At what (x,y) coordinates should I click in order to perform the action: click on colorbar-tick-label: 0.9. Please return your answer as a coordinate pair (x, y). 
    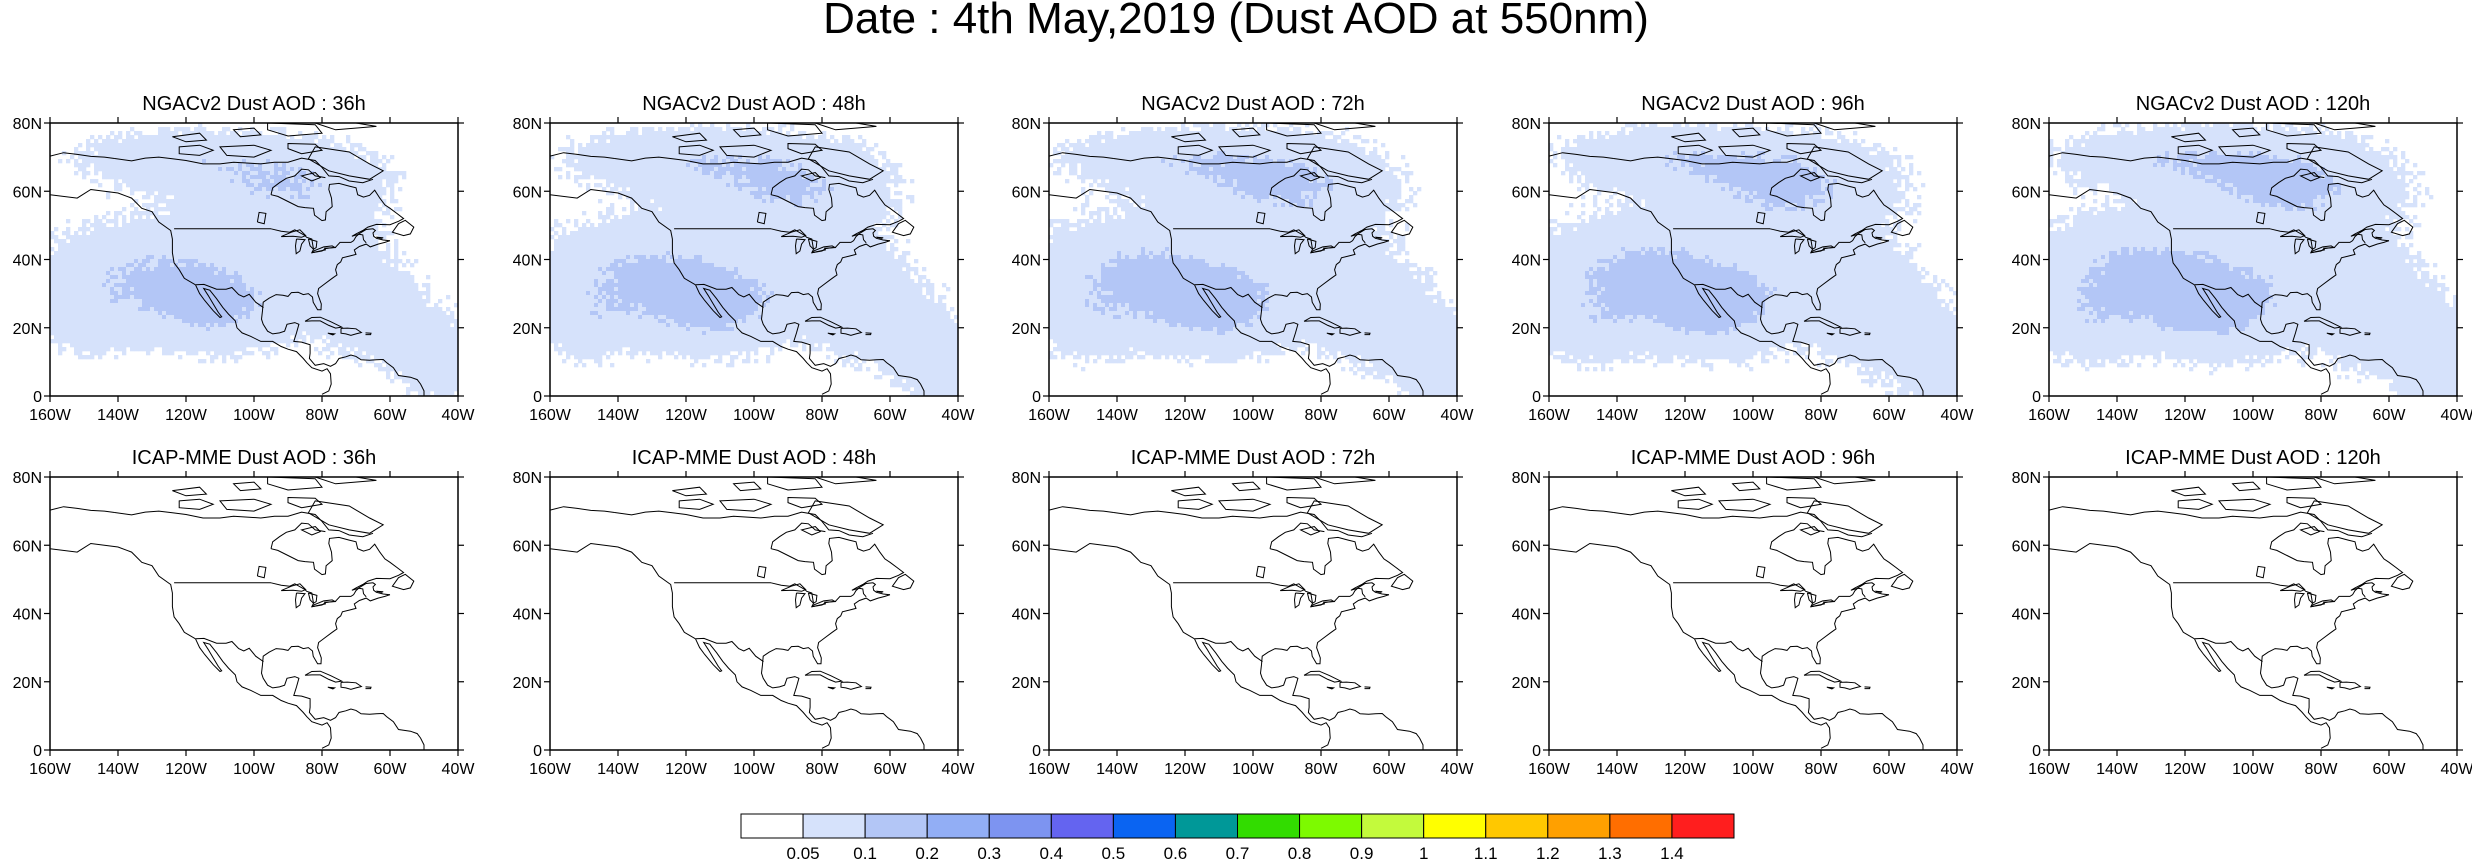
    Looking at the image, I should click on (1362, 853).